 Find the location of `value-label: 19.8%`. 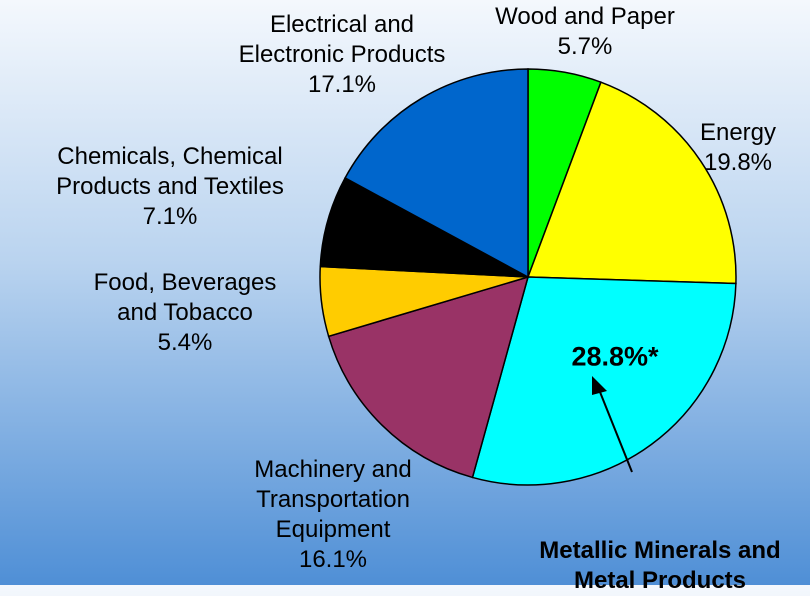

value-label: 19.8% is located at coordinates (738, 162).